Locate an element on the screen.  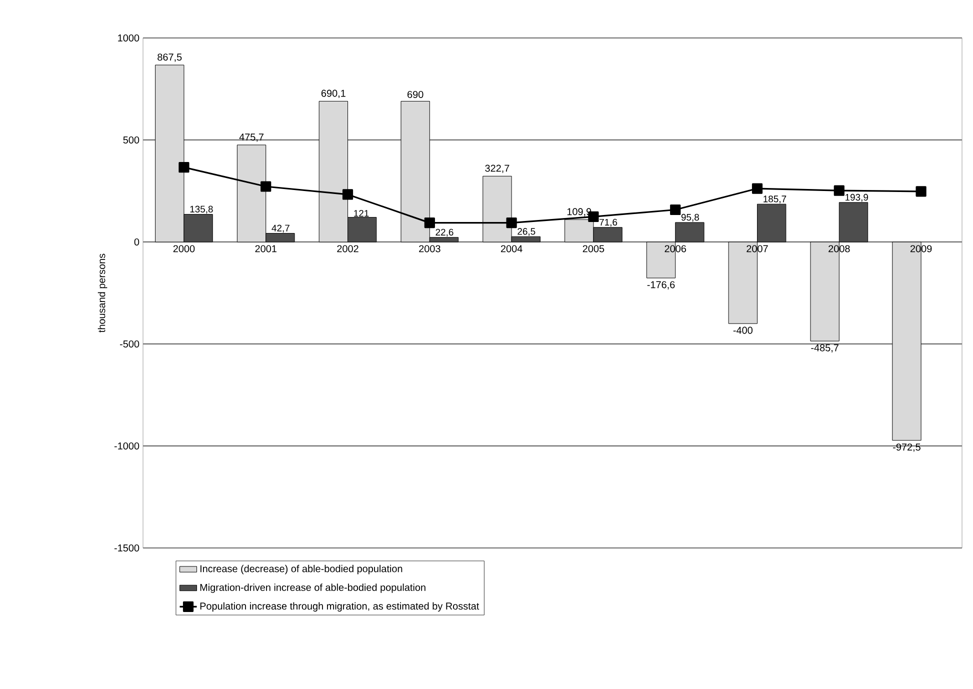
data-label: -485,7 is located at coordinates (824, 348).